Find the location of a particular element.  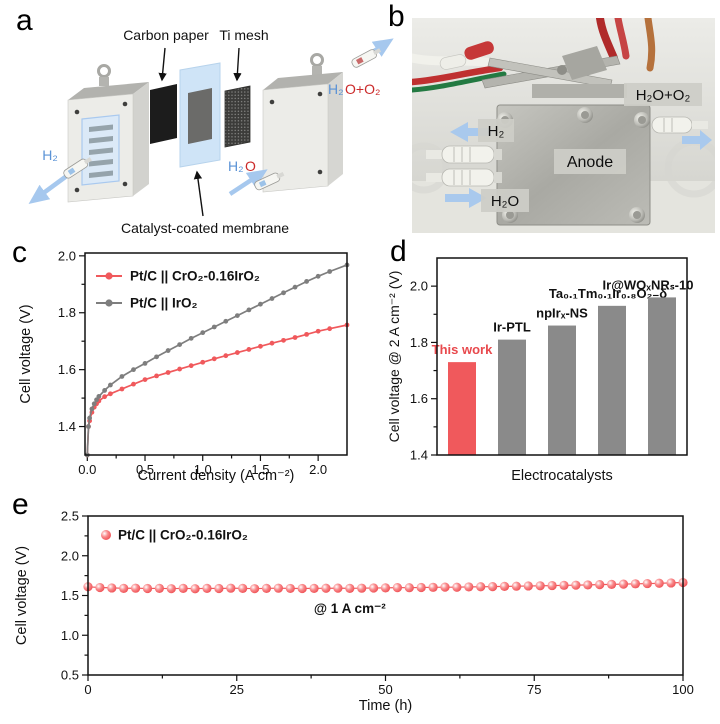

annotation-arrows is located at coordinates (200, 132).